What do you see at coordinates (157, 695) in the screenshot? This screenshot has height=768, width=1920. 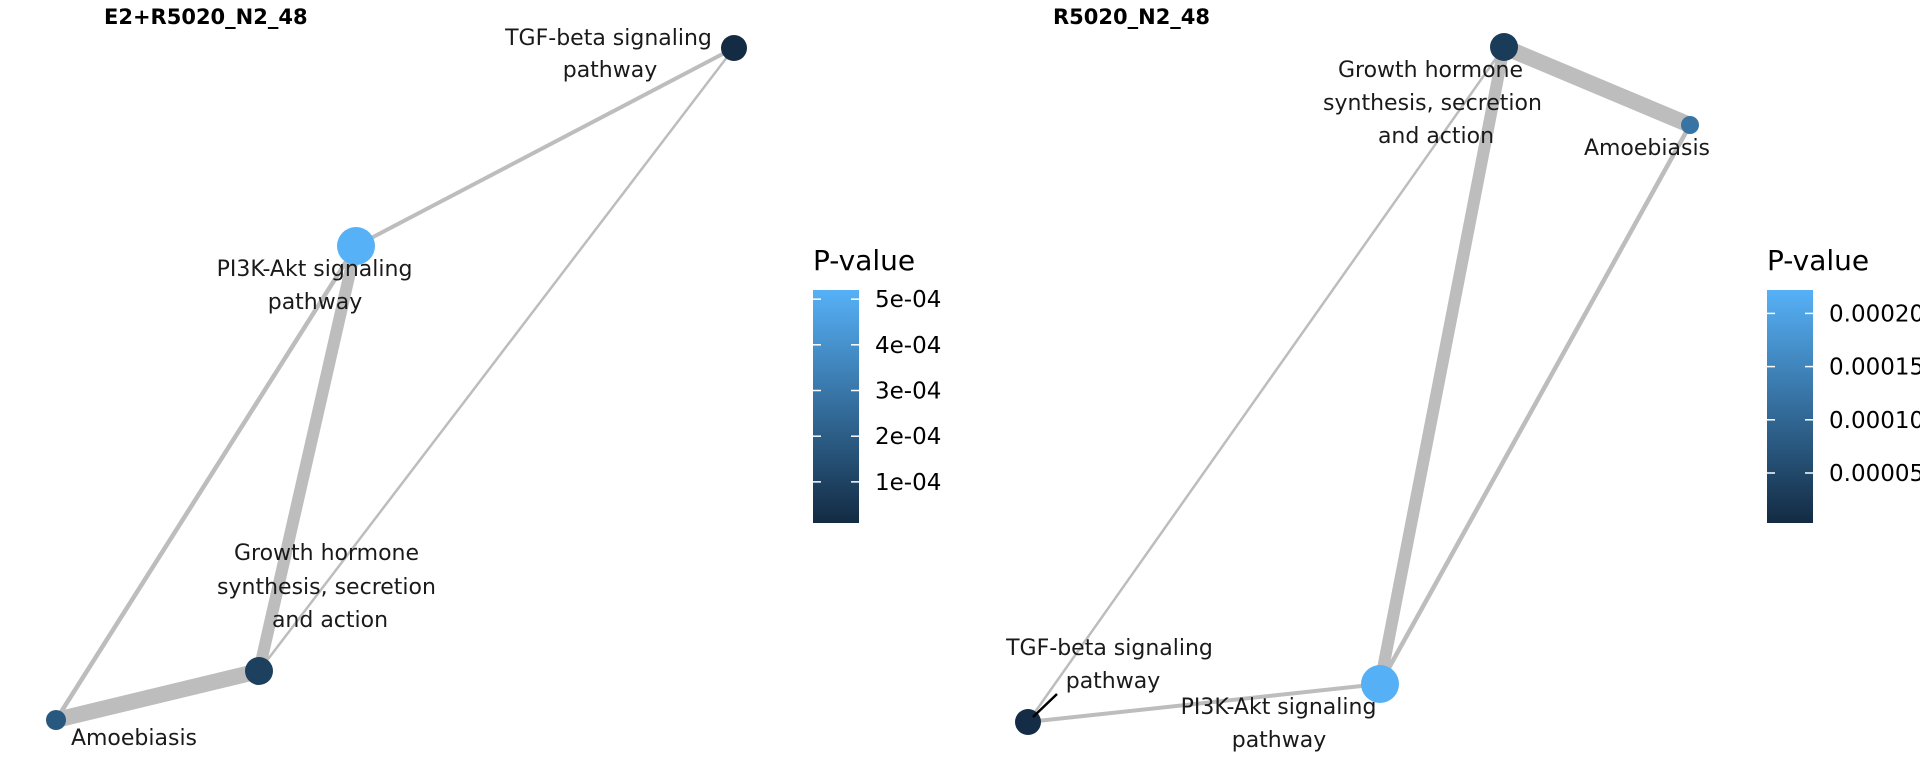 I see `edge-amoebiasis-growth-hormone` at bounding box center [157, 695].